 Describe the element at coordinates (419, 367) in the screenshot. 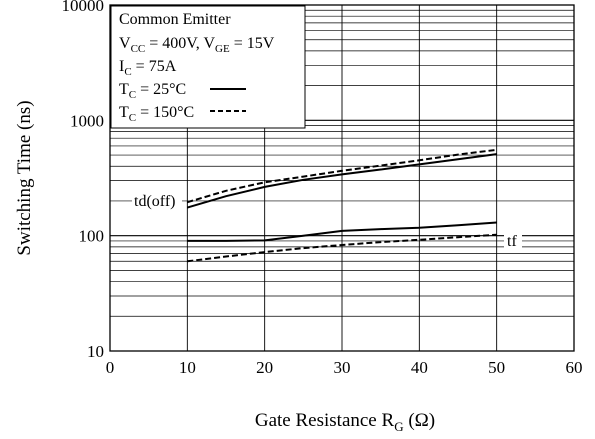

I see `x-tick-label: 40` at that location.